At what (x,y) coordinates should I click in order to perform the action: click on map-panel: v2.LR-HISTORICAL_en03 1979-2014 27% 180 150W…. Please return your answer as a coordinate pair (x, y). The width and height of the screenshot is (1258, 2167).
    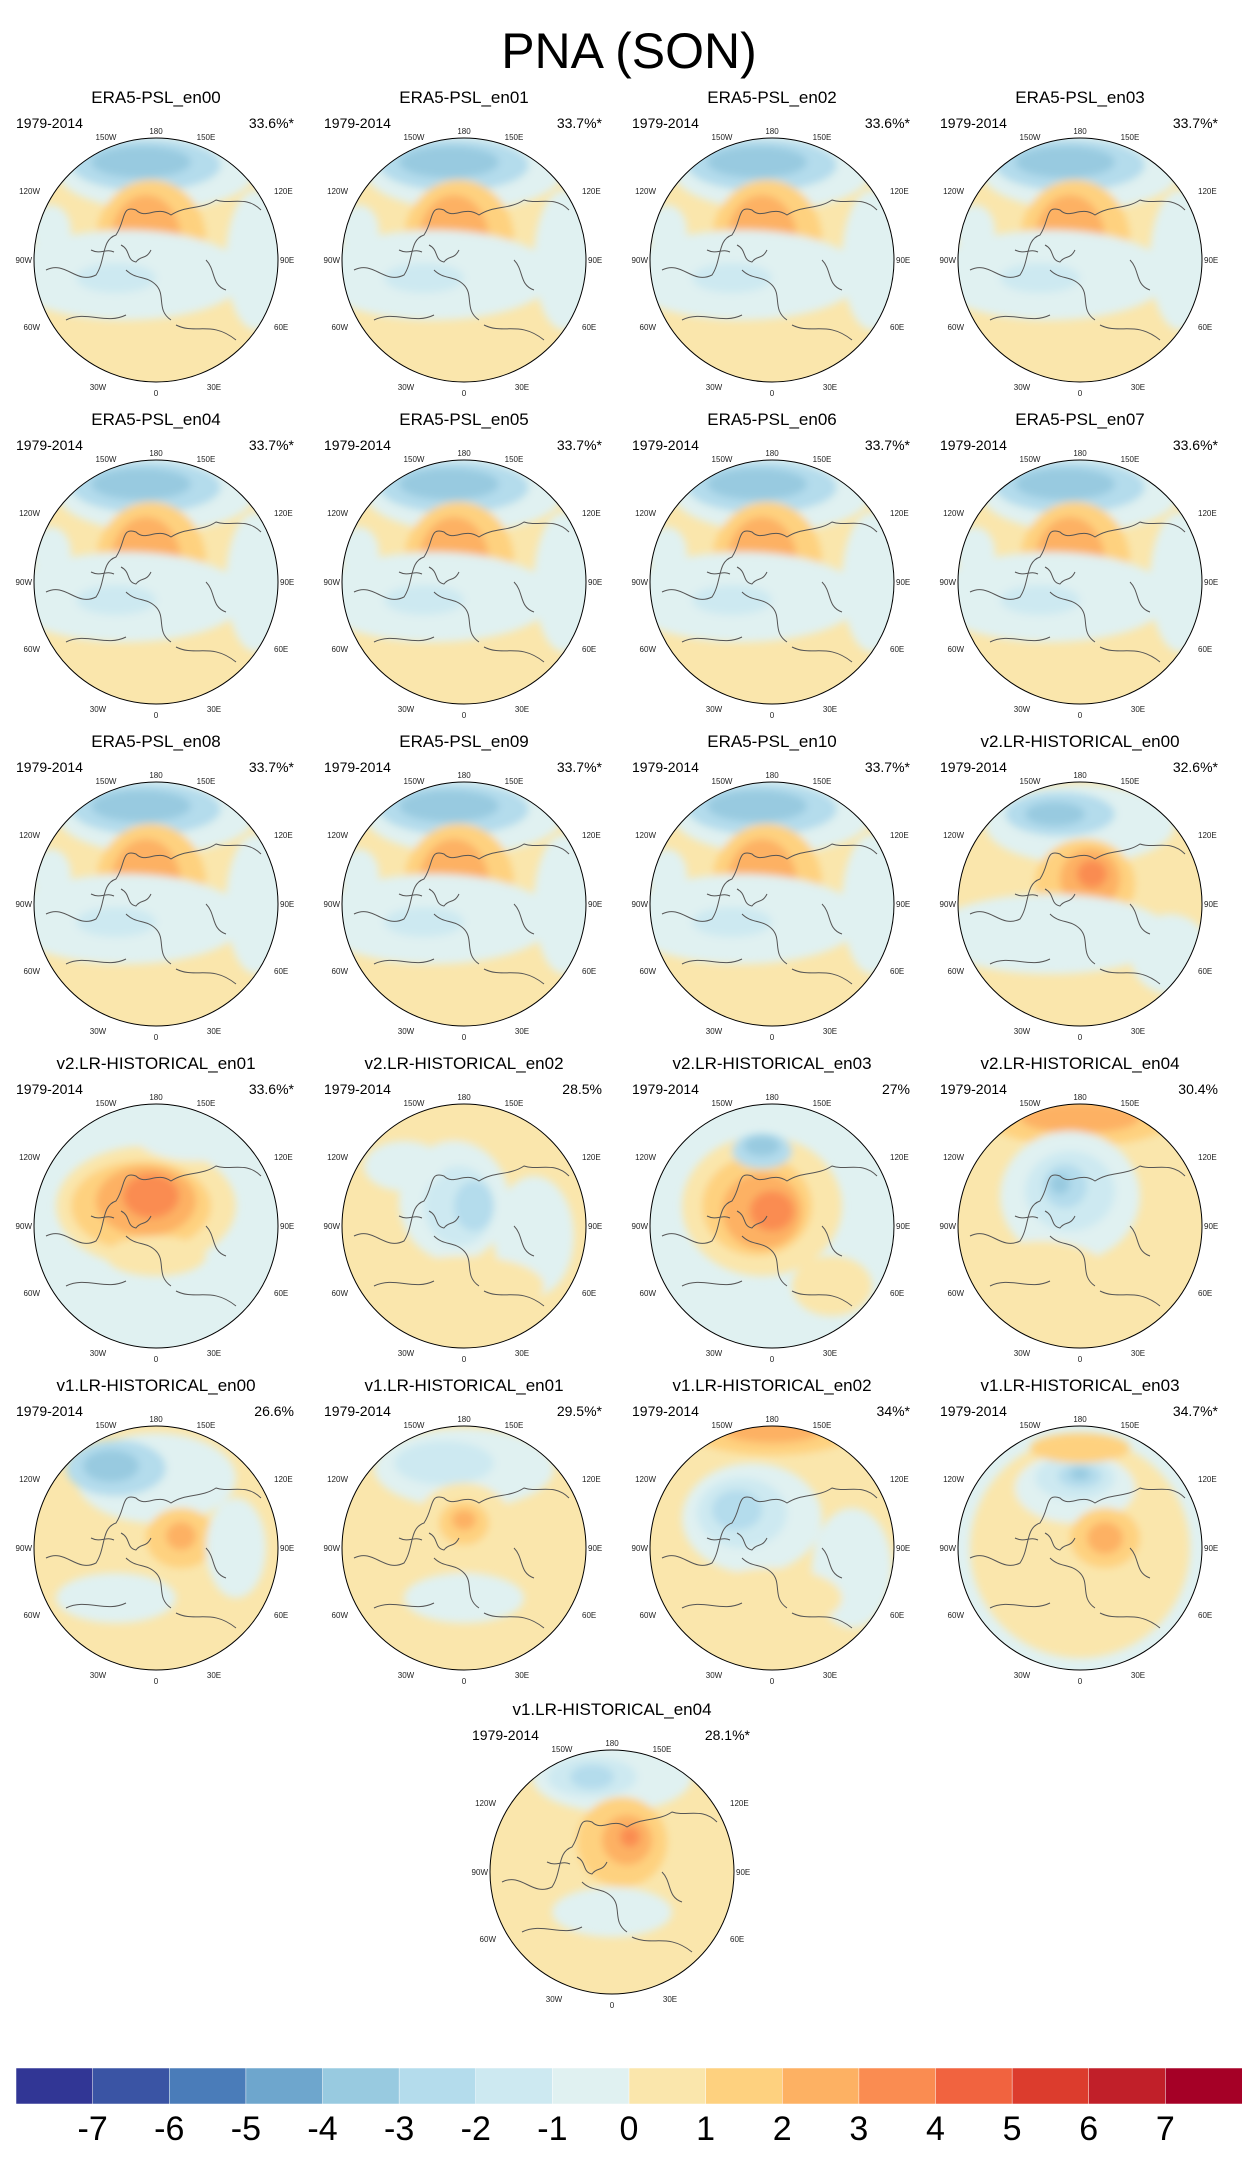
    Looking at the image, I should click on (772, 1219).